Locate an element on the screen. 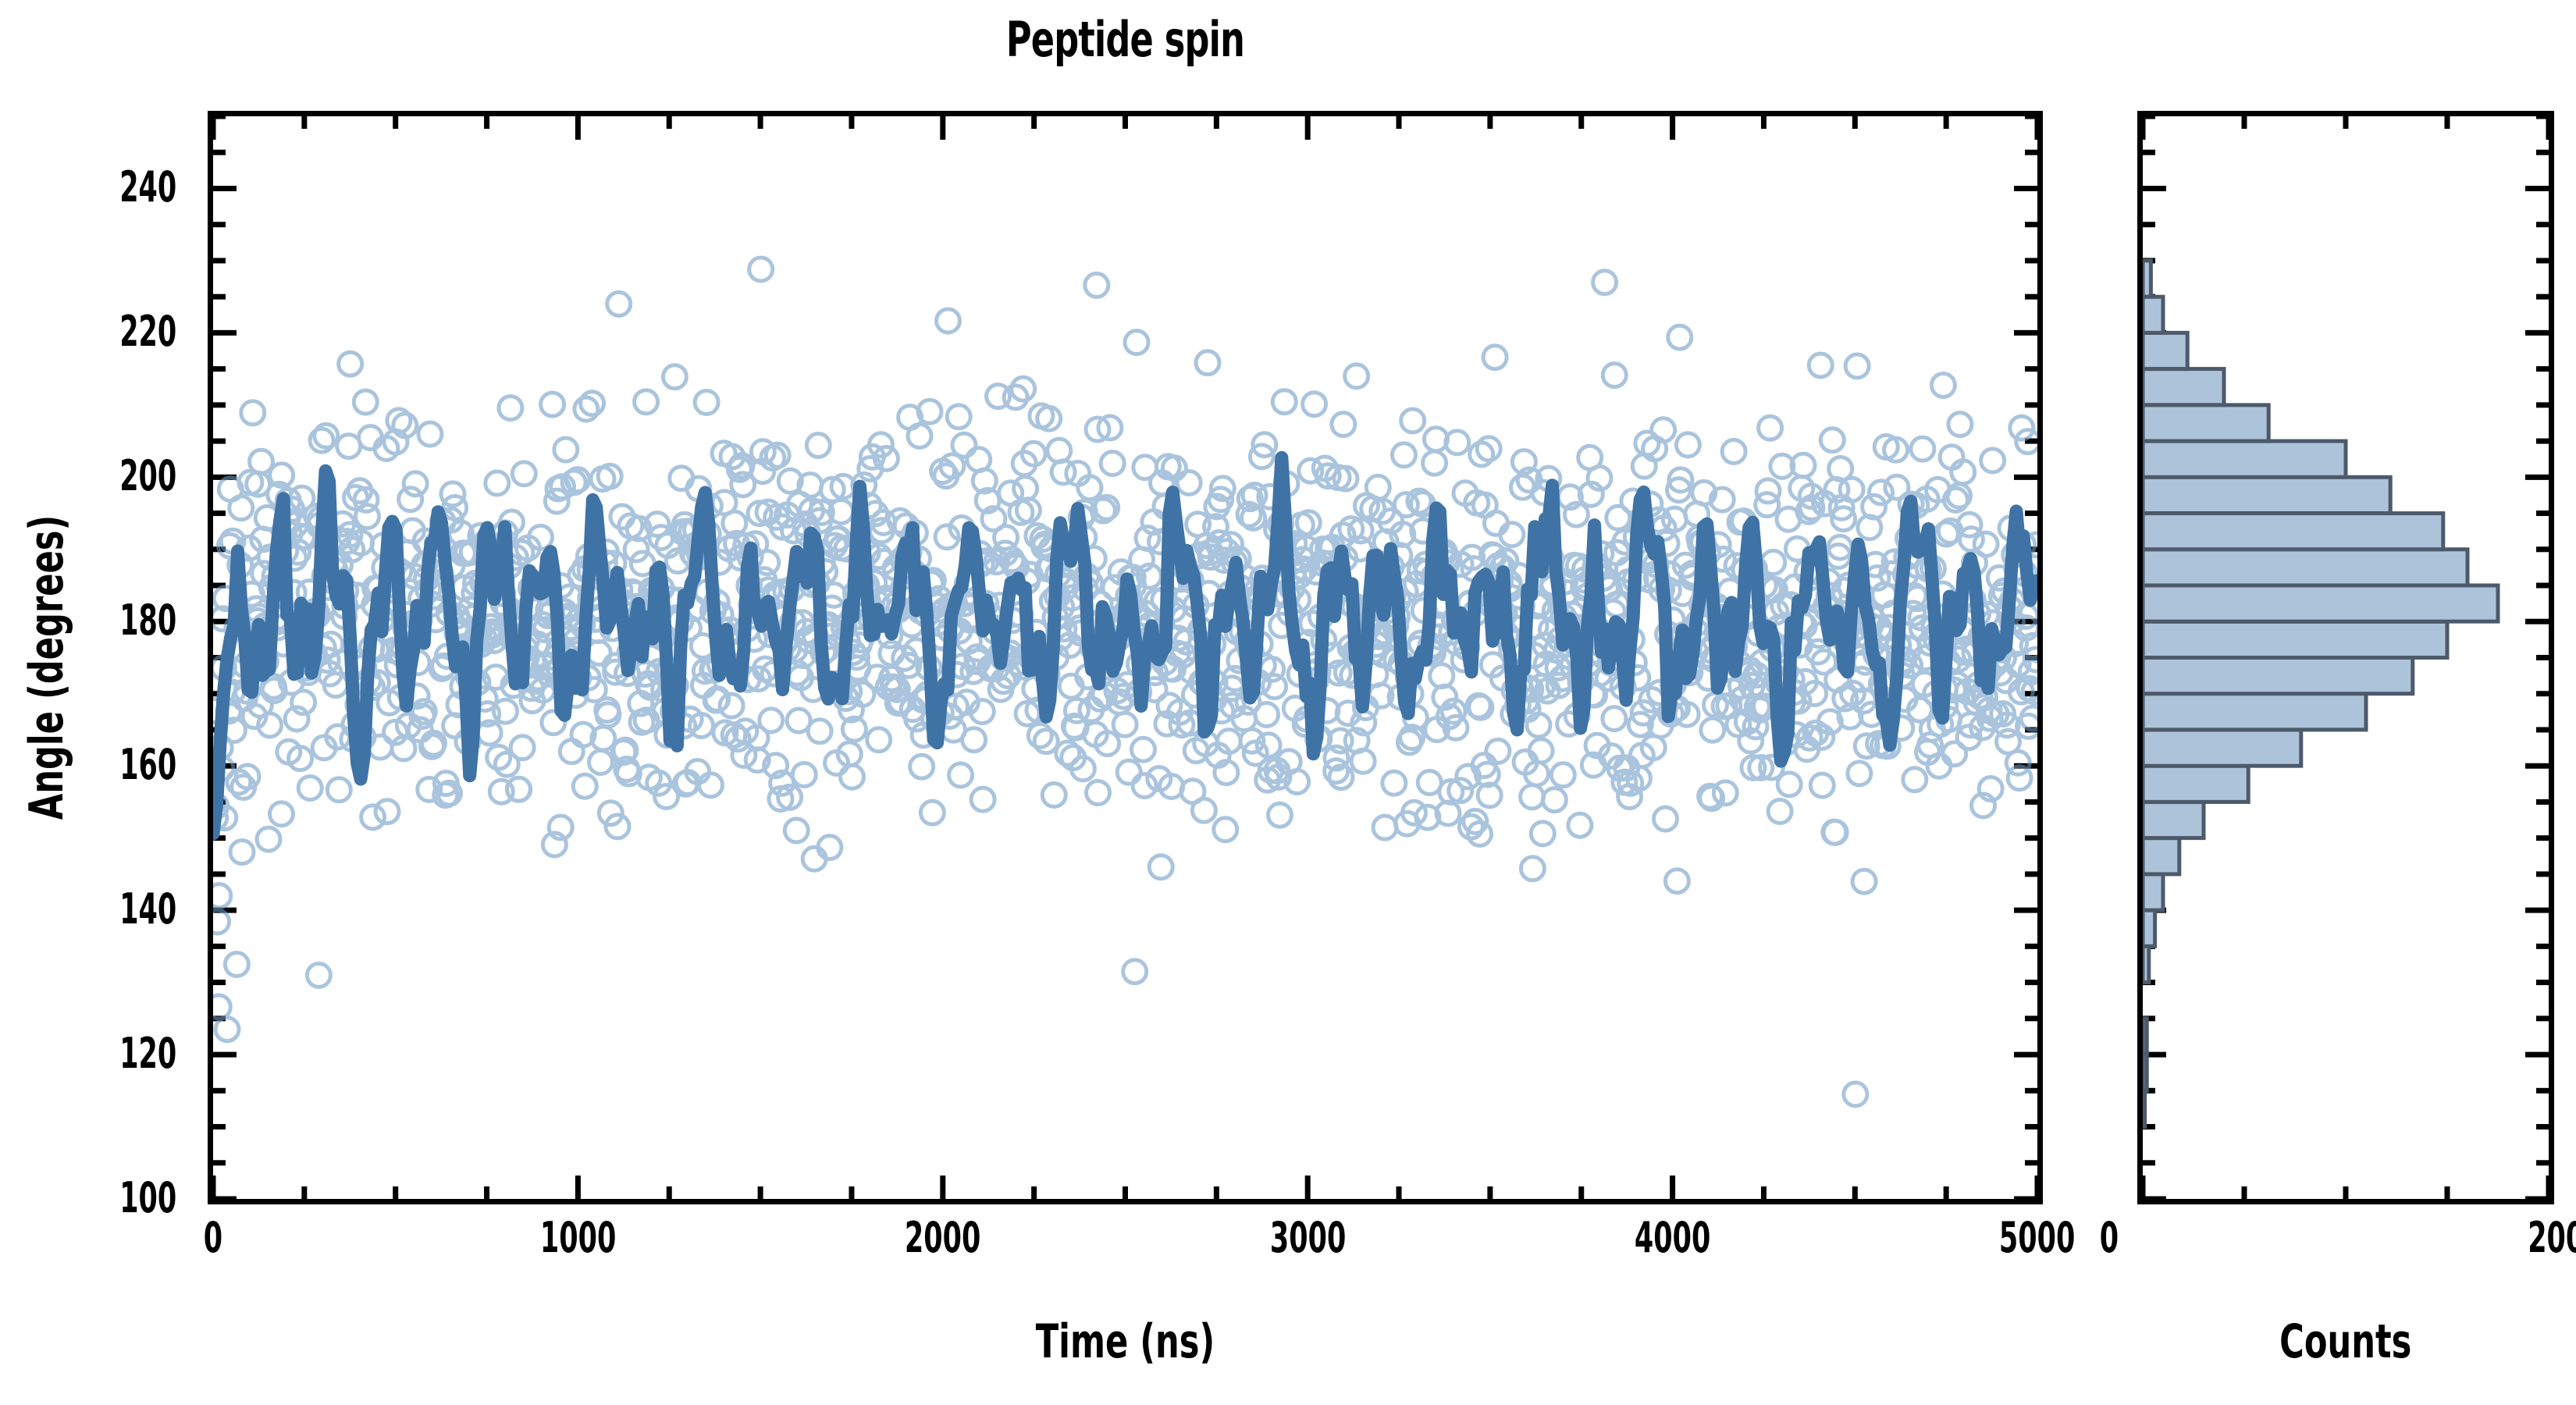  histogram-canvas is located at coordinates (2346, 657).